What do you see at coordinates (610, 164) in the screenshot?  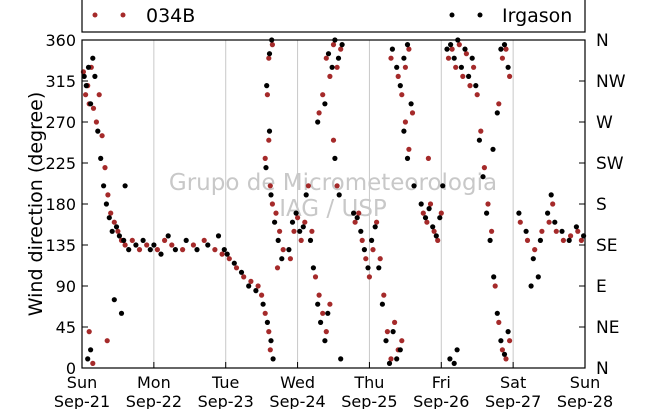 I see `compass-label: SW` at bounding box center [610, 164].